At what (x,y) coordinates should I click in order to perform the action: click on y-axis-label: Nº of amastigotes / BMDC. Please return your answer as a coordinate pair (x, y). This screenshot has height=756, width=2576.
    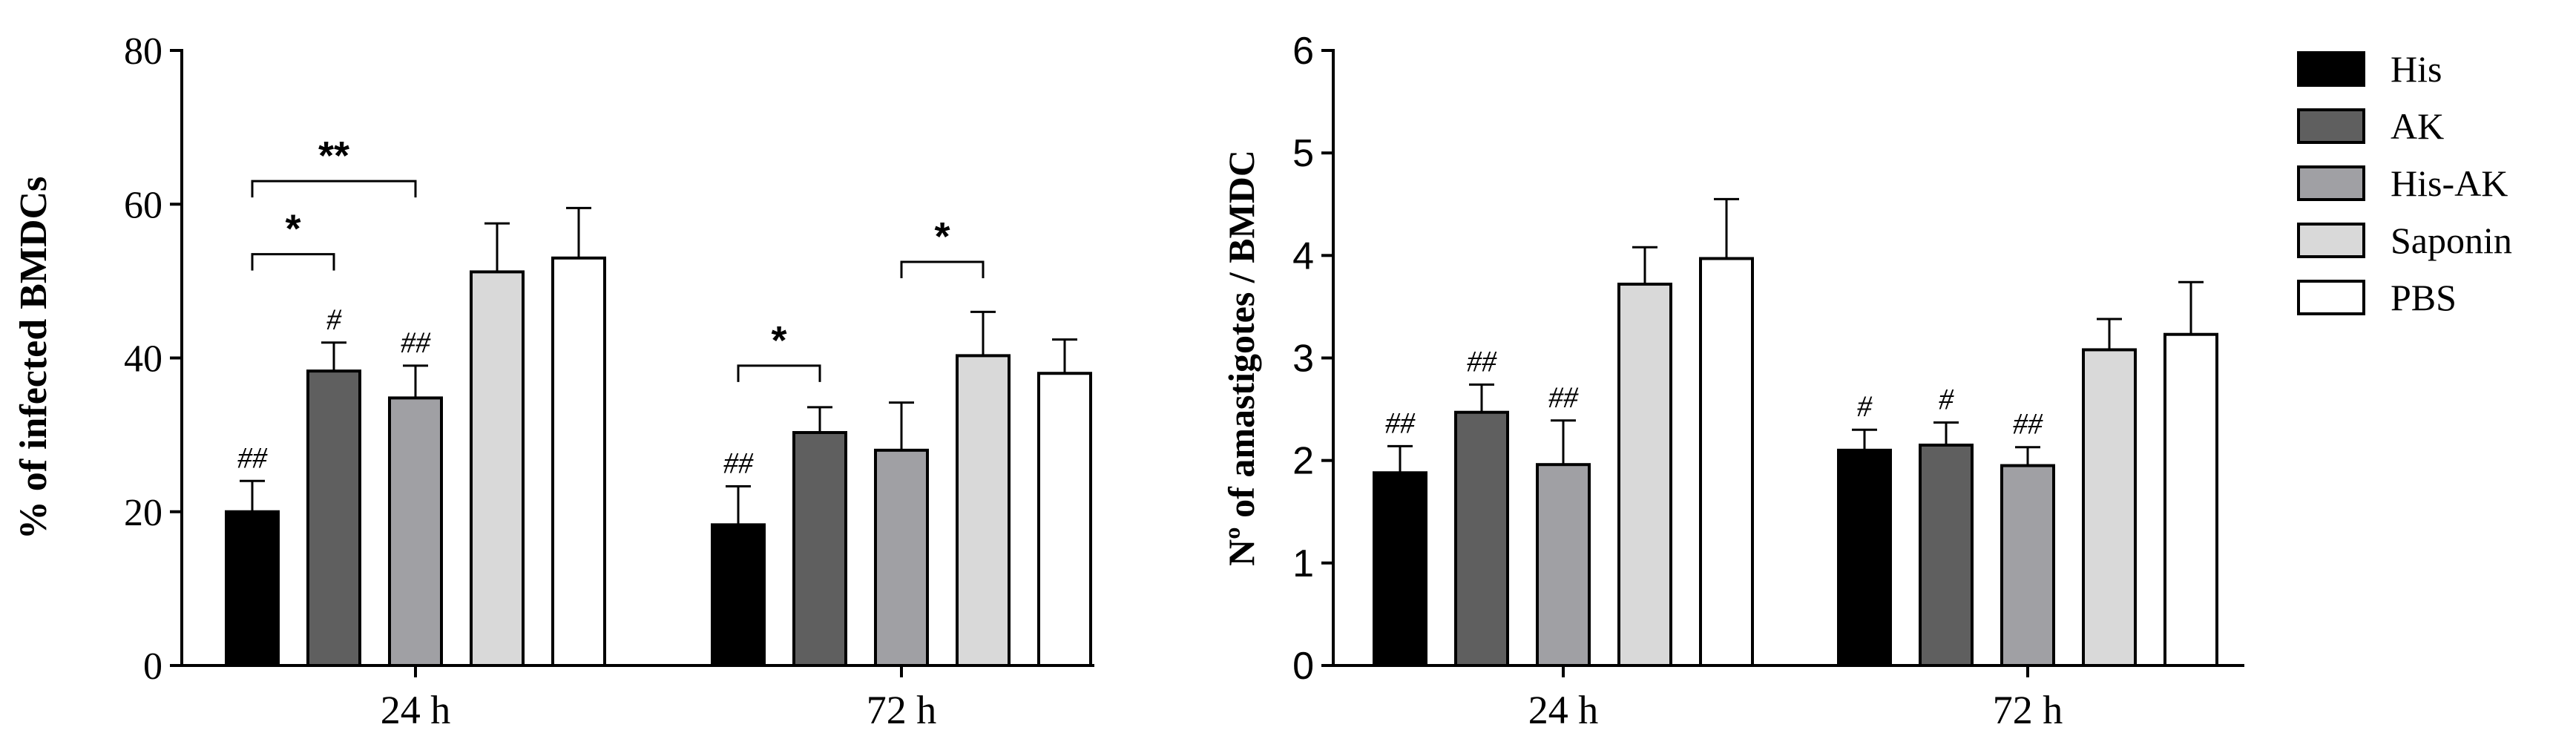
    Looking at the image, I should click on (1241, 358).